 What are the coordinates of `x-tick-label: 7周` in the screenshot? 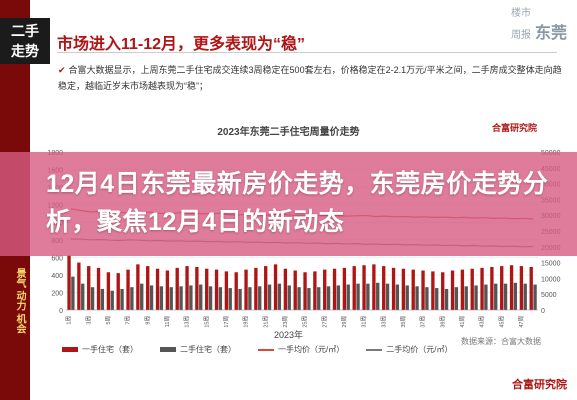 It's located at (128, 320).